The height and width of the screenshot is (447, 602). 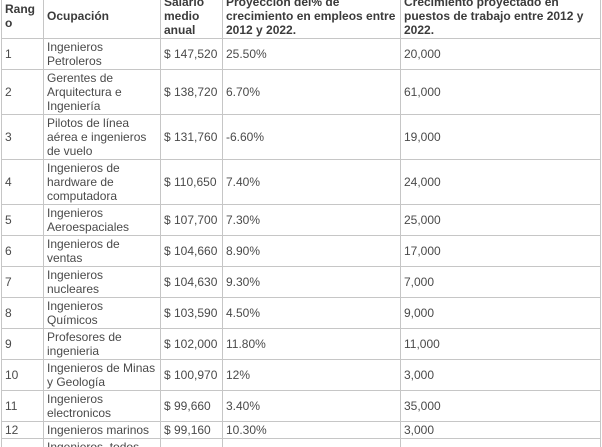 What do you see at coordinates (102, 182) in the screenshot?
I see `table-cell: Ingenieros de hardware de computadora` at bounding box center [102, 182].